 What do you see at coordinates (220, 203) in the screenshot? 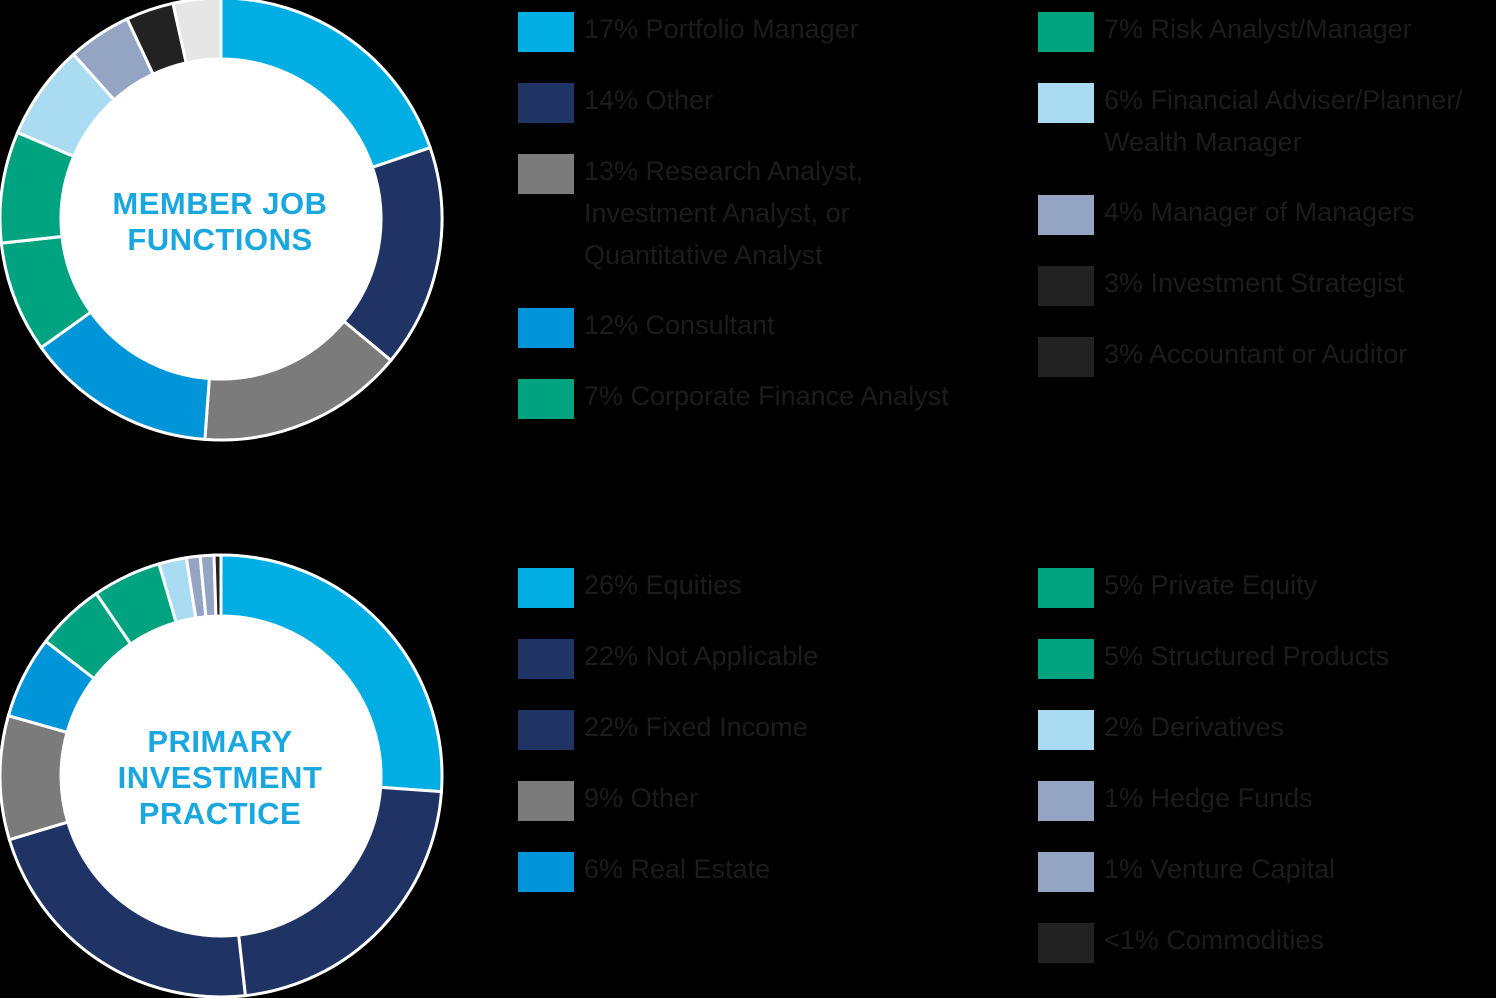
I see `chart-title-line: MEMBER JOB` at bounding box center [220, 203].